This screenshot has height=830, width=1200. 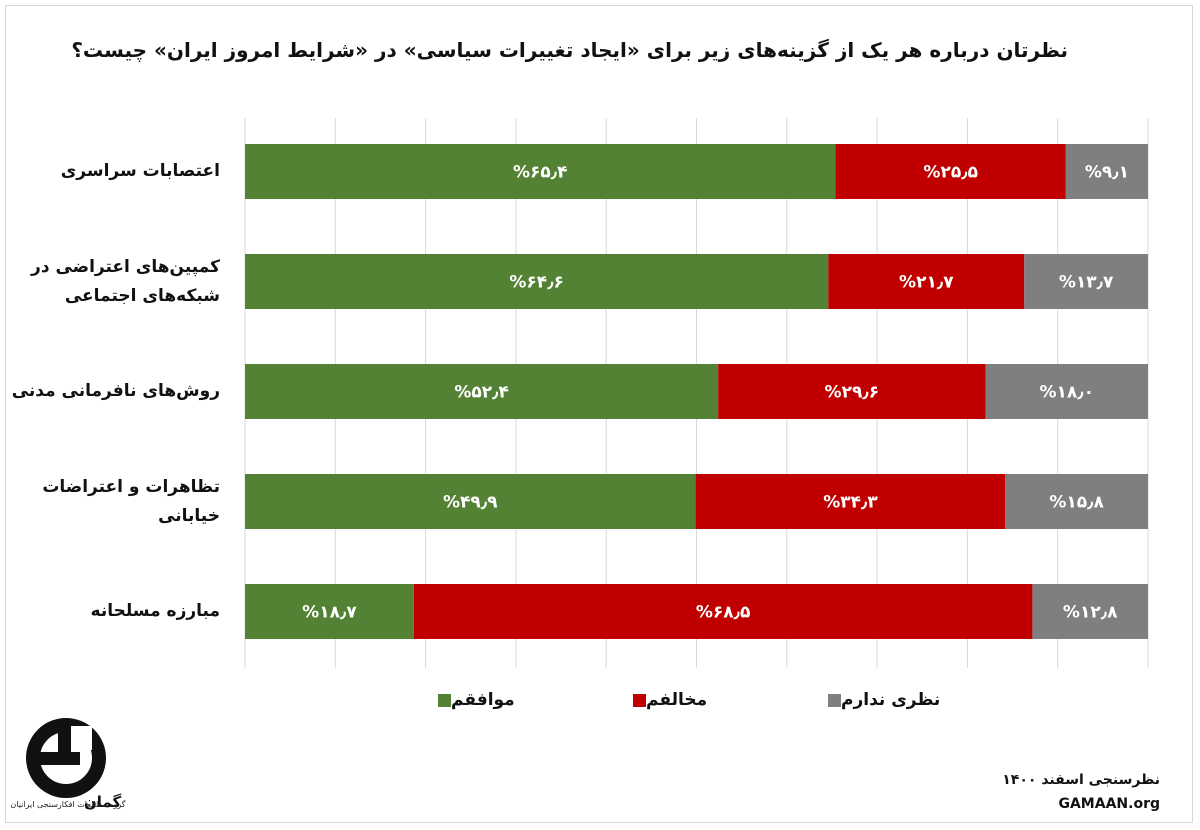 I want to click on data-label-disagree-1: %۲۵٫۵, so click(x=950, y=173).